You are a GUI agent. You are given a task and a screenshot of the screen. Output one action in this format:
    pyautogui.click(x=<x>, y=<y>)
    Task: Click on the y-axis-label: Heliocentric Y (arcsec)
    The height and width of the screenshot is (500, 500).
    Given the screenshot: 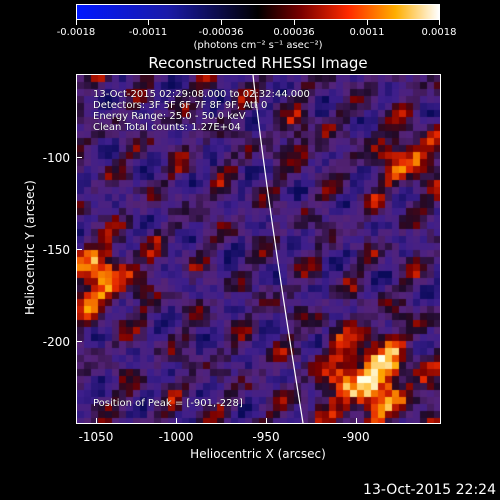 What is the action you would take?
    pyautogui.click(x=30, y=247)
    